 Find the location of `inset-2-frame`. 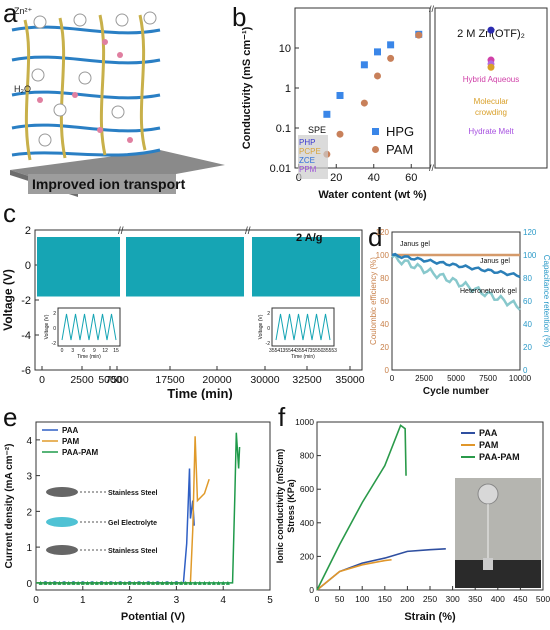

inset-2-frame is located at coordinates (303, 327).